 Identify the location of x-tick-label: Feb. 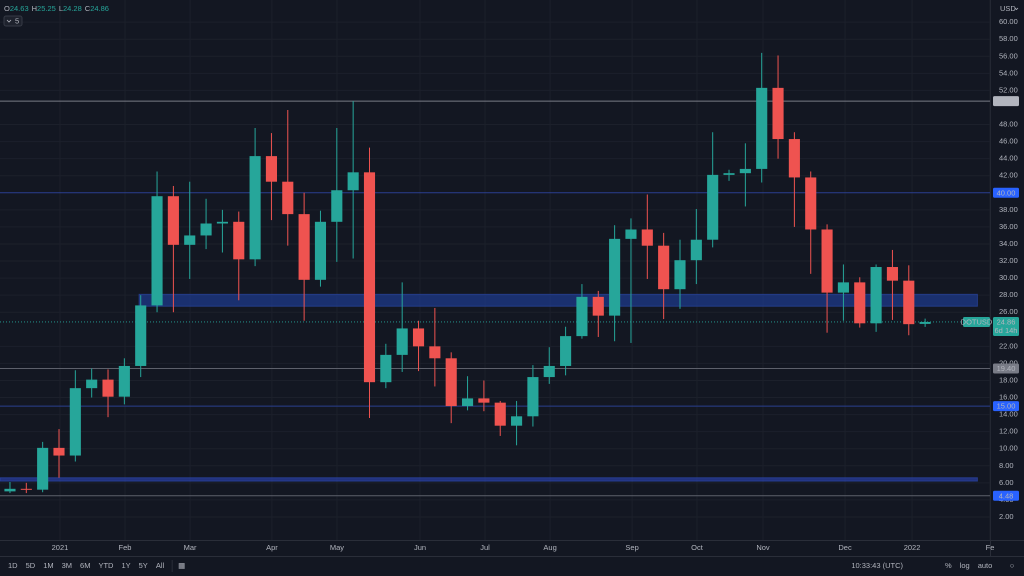
(125, 547).